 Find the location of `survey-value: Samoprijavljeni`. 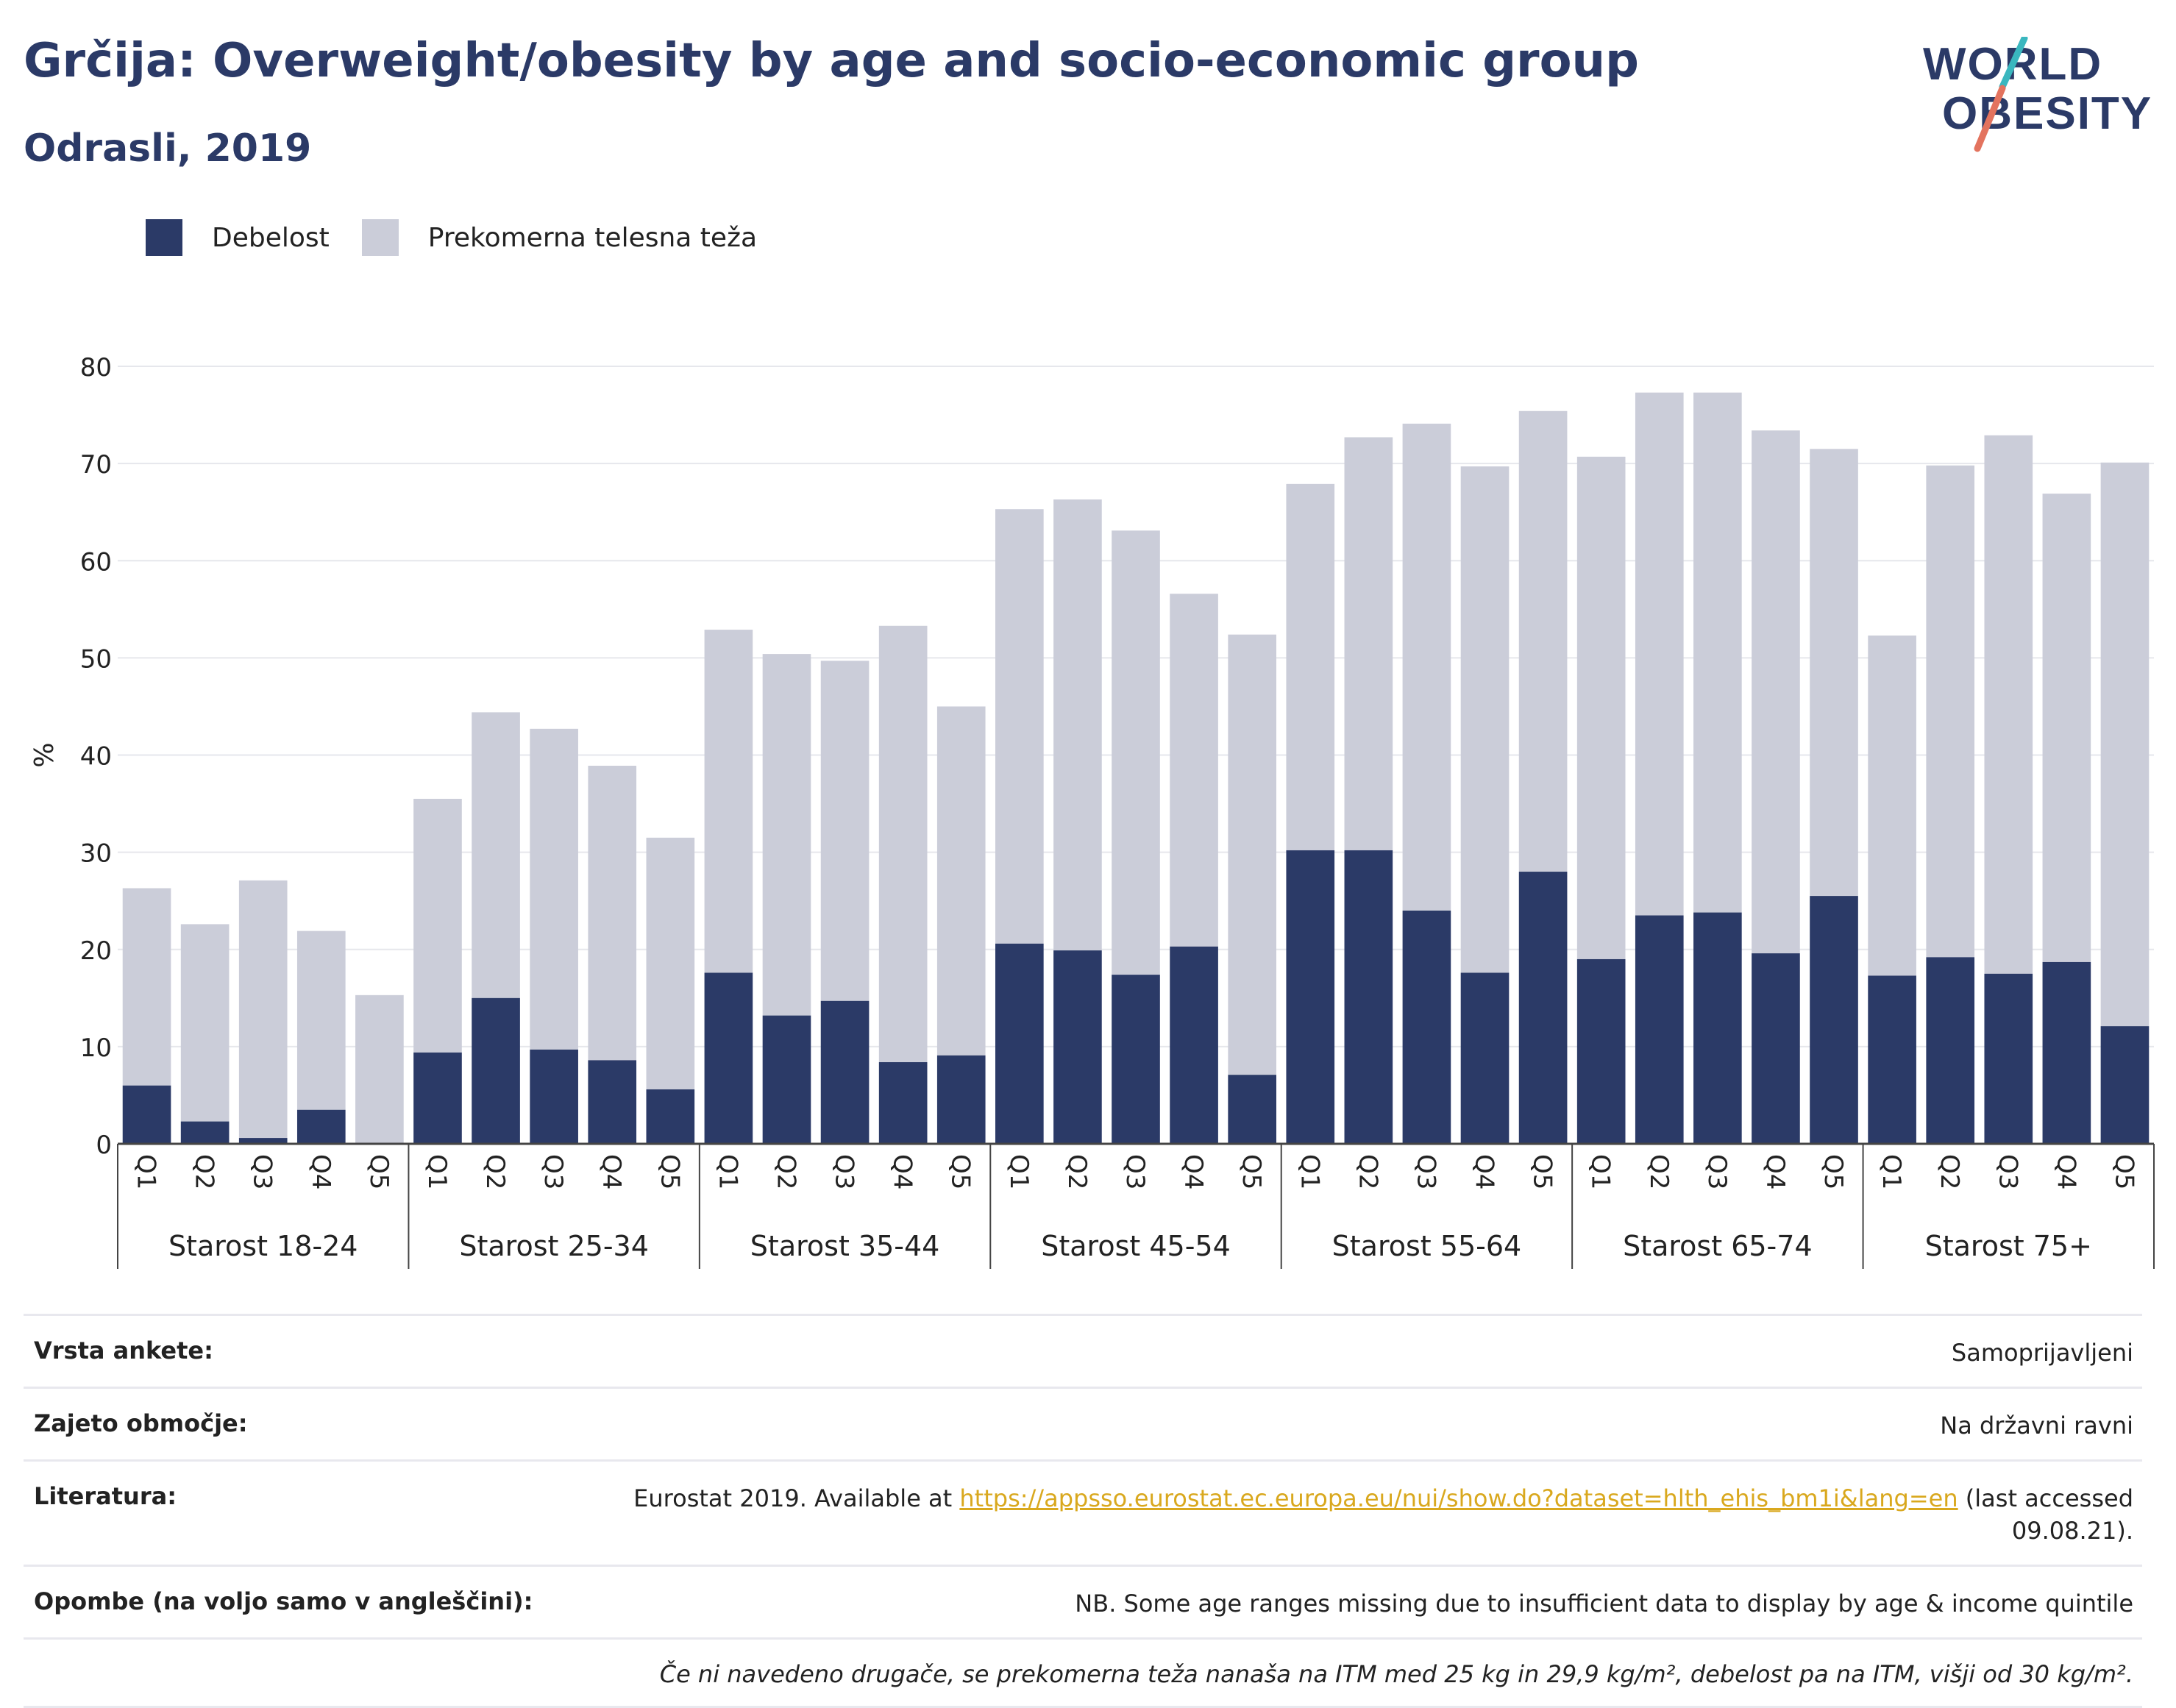

survey-value: Samoprijavljeni is located at coordinates (2042, 1353).